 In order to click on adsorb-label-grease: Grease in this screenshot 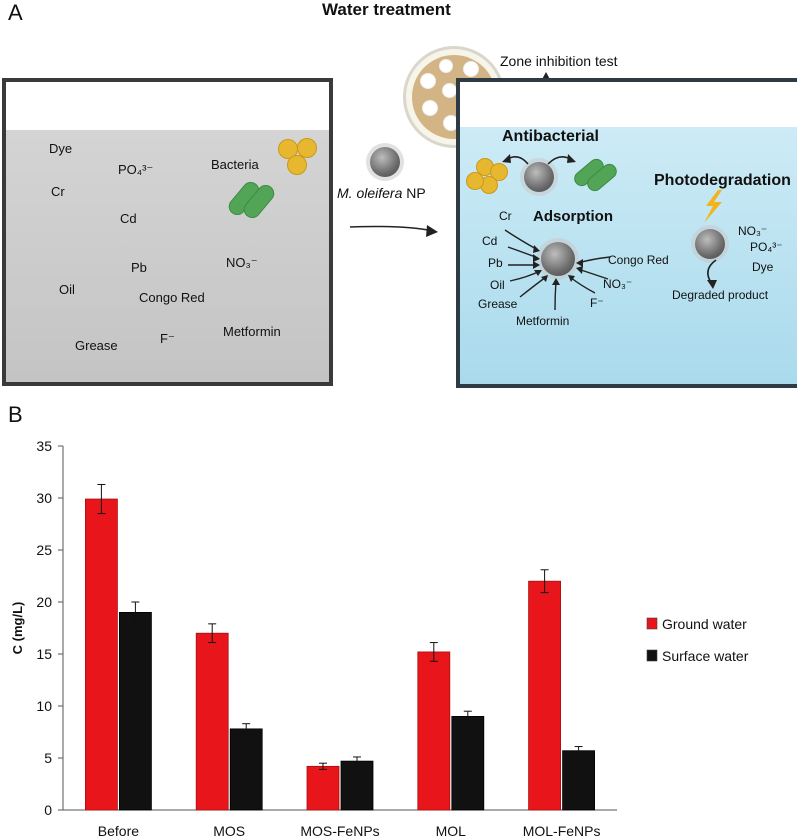, I will do `click(498, 304)`.